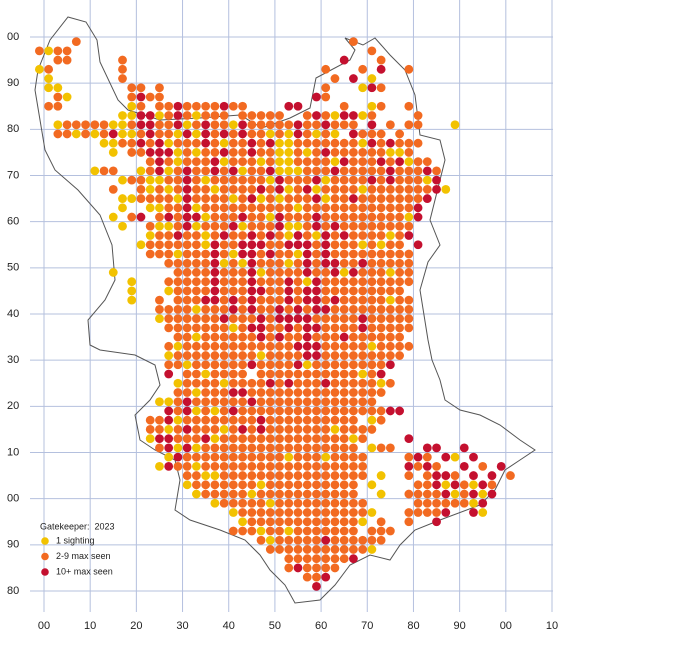  What do you see at coordinates (13, 406) in the screenshot?
I see `y-tick-label: 20` at bounding box center [13, 406].